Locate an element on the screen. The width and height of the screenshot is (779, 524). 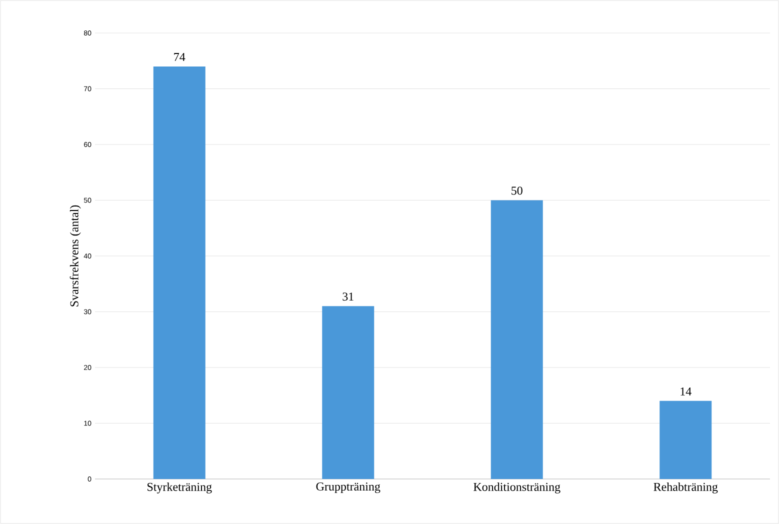
data-label: 74 is located at coordinates (180, 57).